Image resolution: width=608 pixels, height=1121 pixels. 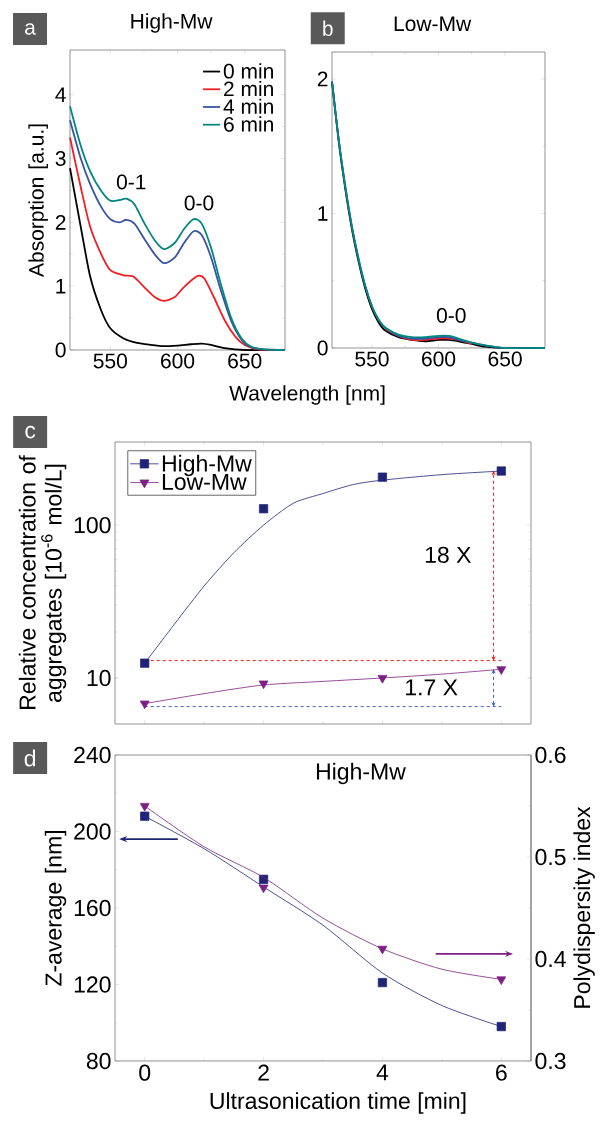 I want to click on text: d, so click(x=30, y=758).